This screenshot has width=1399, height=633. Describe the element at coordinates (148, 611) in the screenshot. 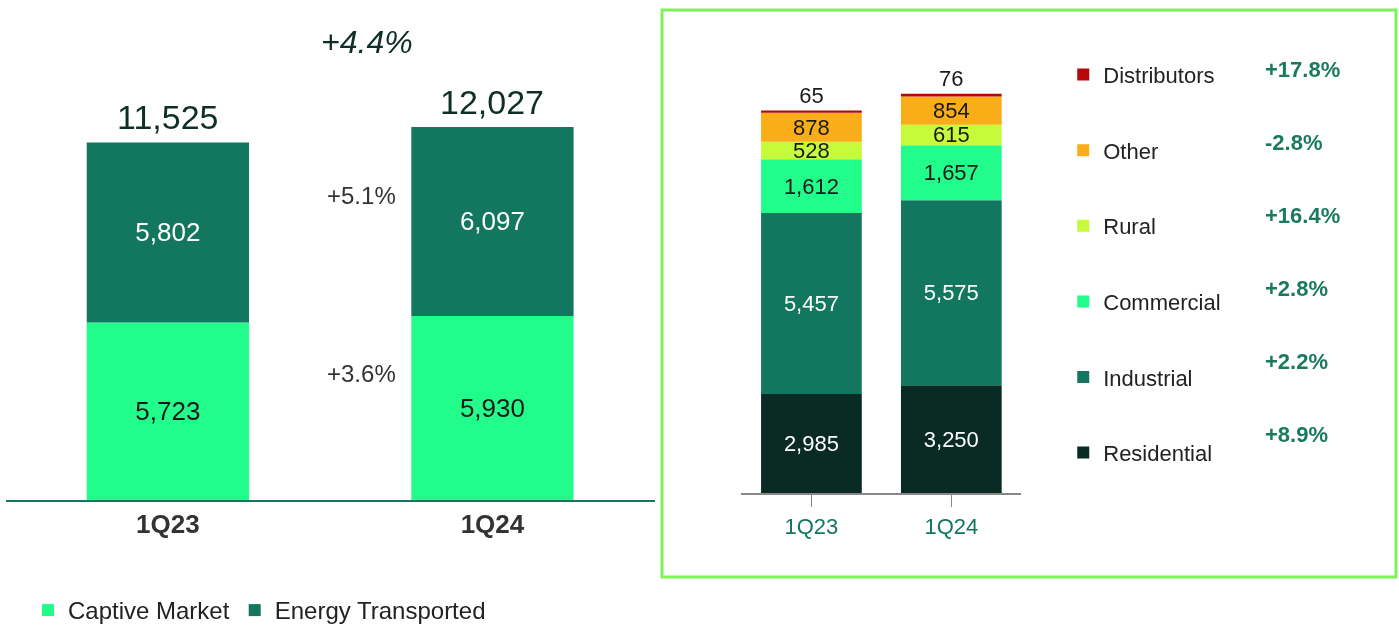

I see `legend-label: Captive Market` at that location.